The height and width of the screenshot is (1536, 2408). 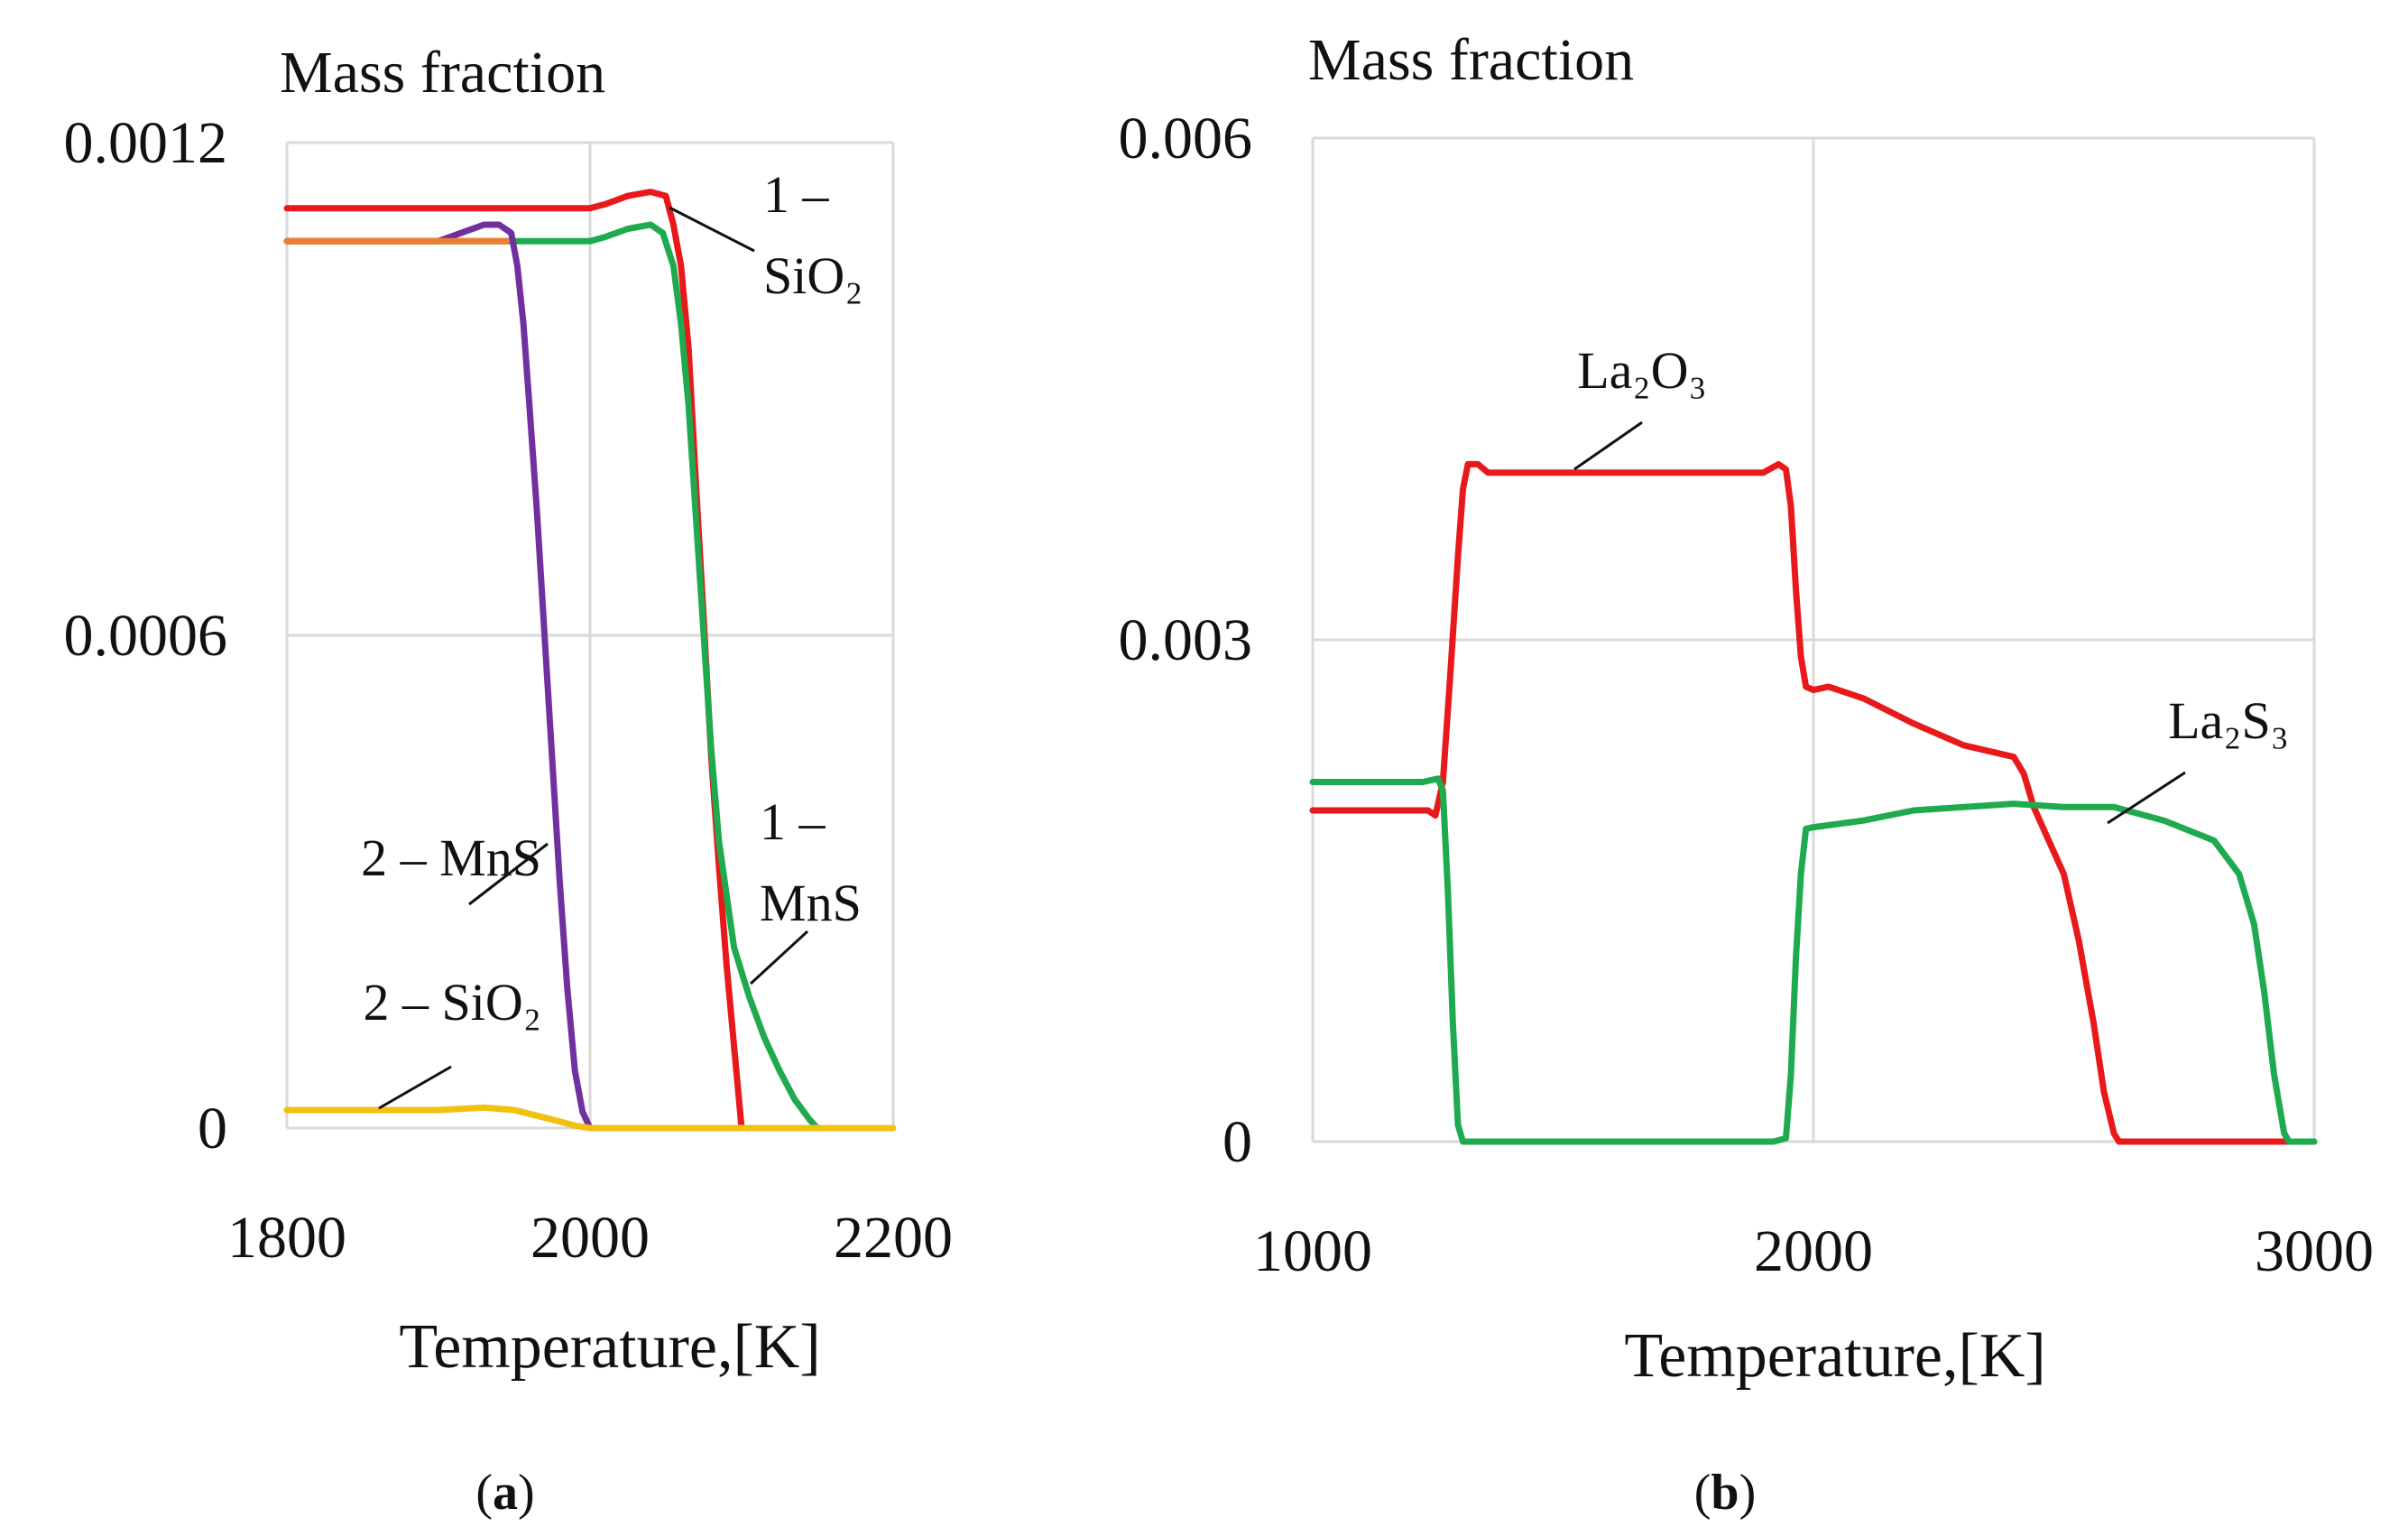 I want to click on y-tick-label: 0.006, so click(x=1186, y=138).